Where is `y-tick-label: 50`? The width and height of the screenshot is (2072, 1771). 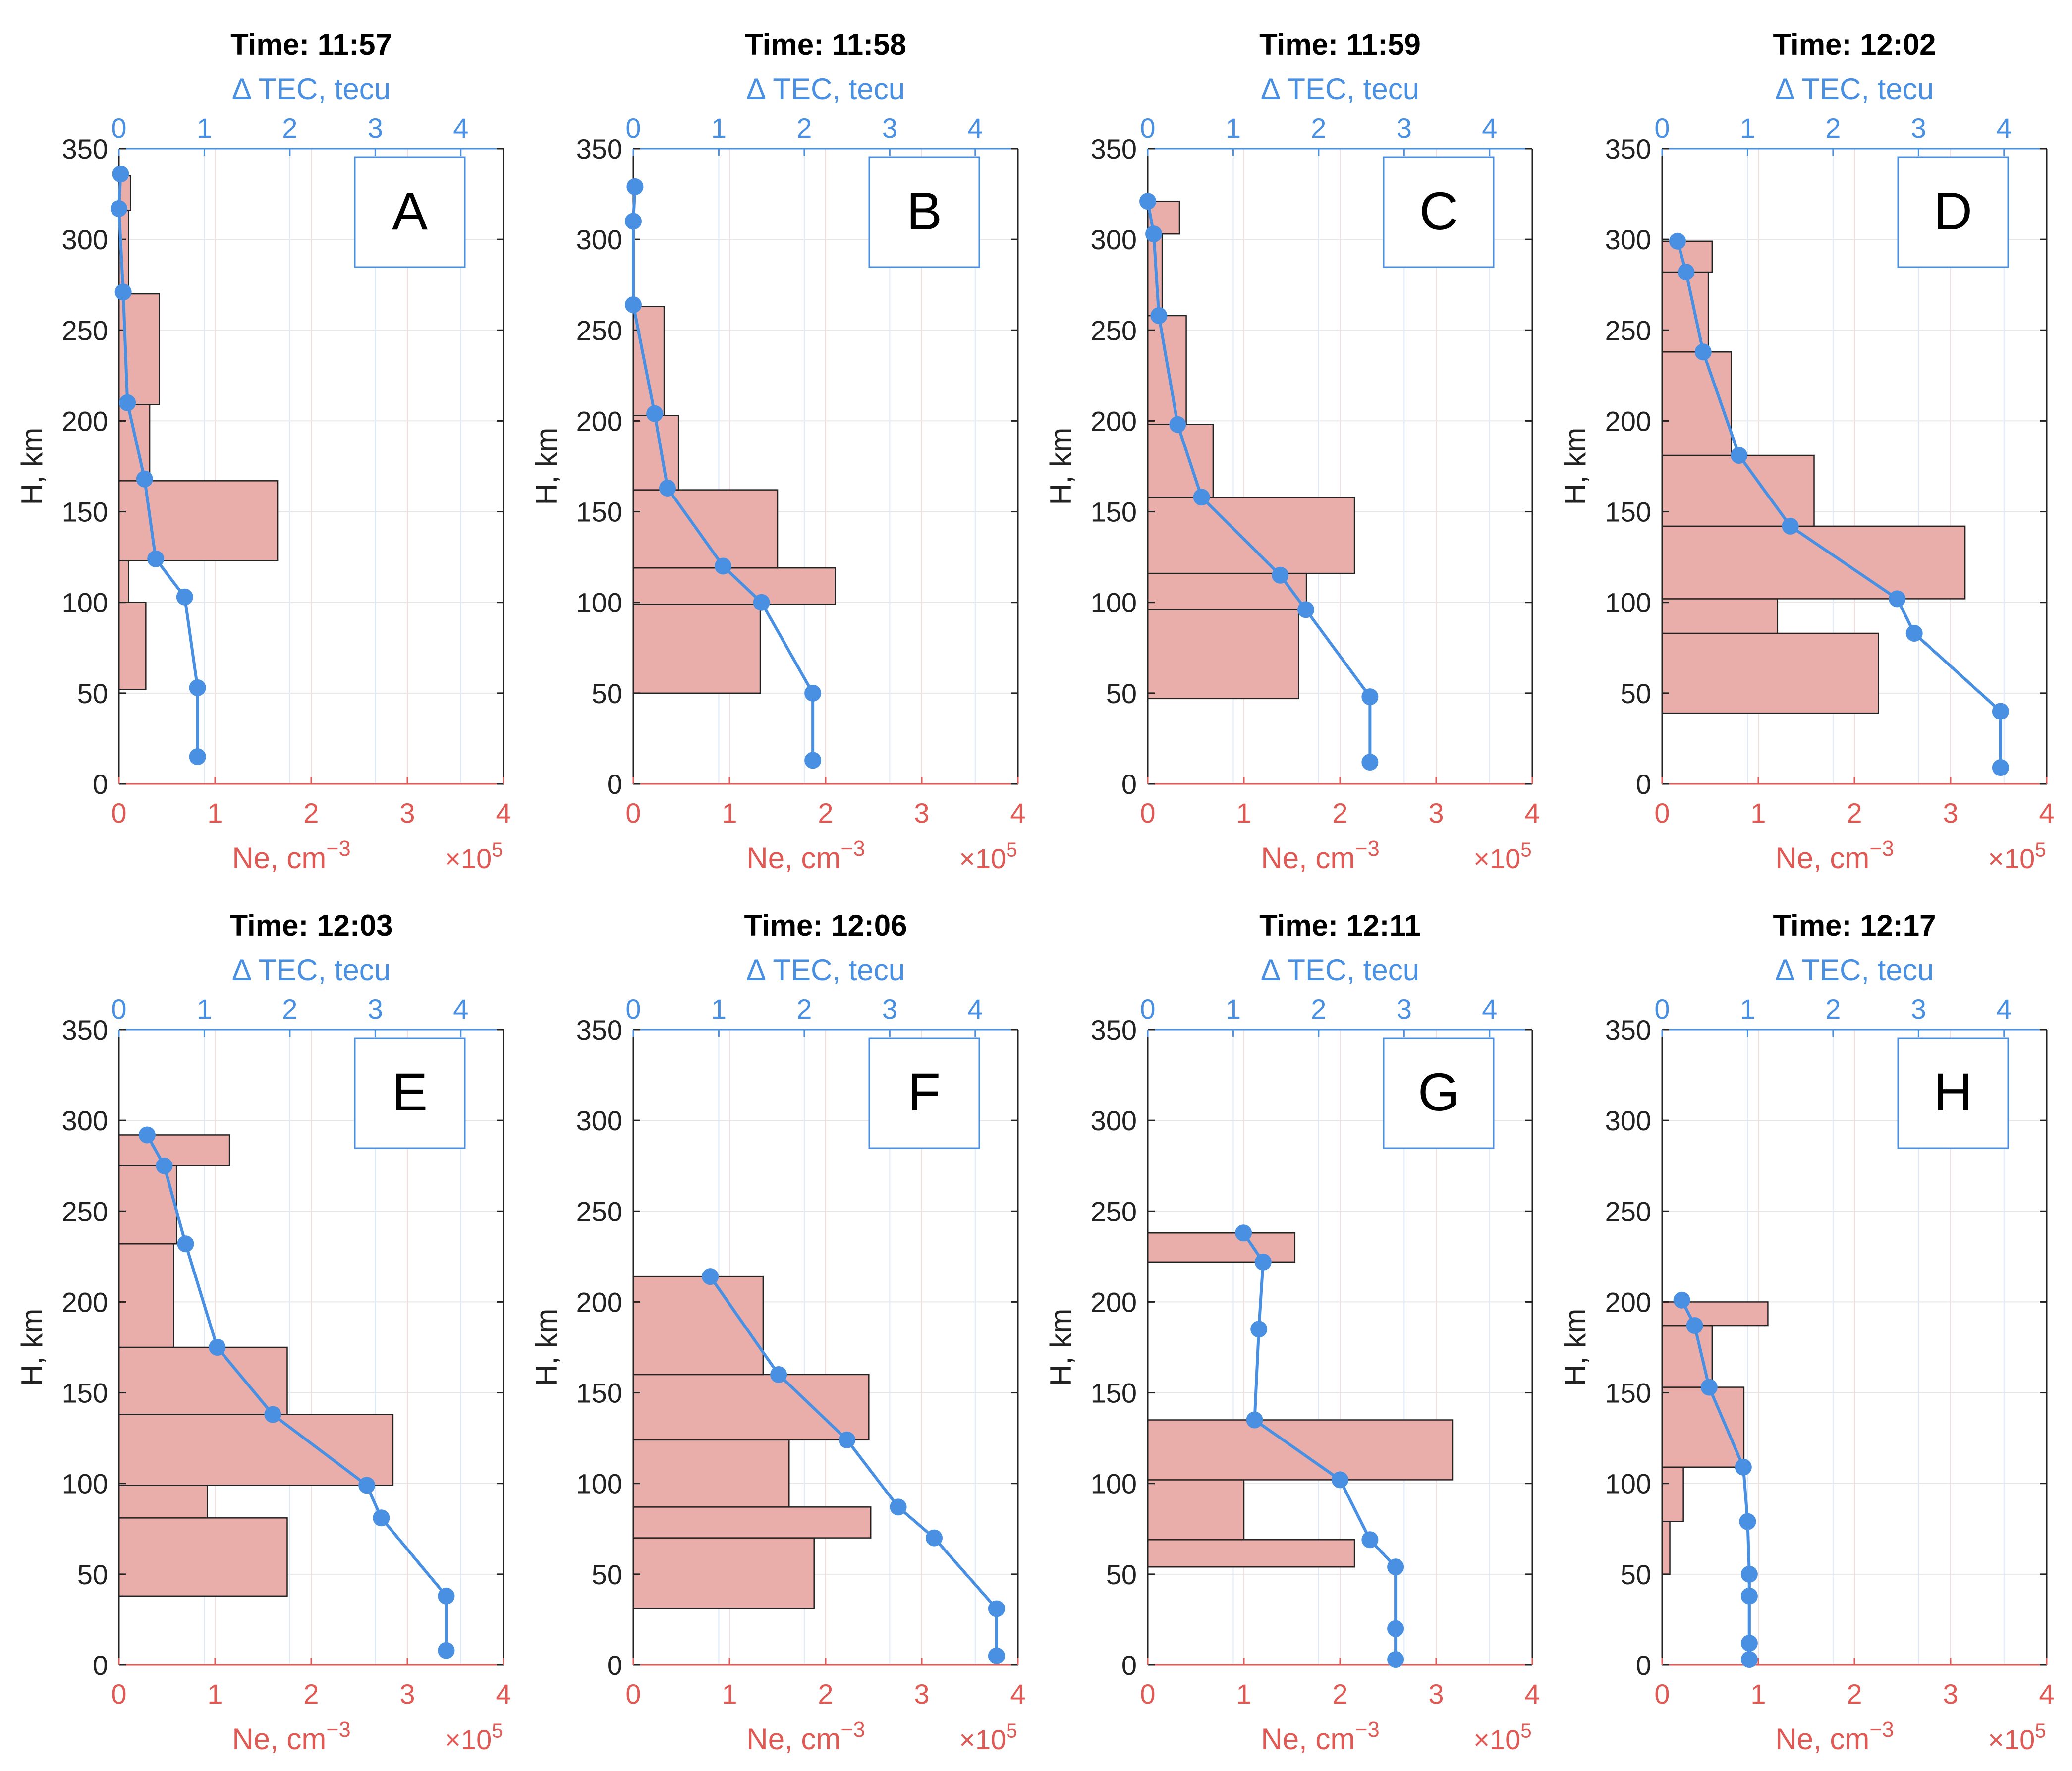
y-tick-label: 50 is located at coordinates (1121, 693).